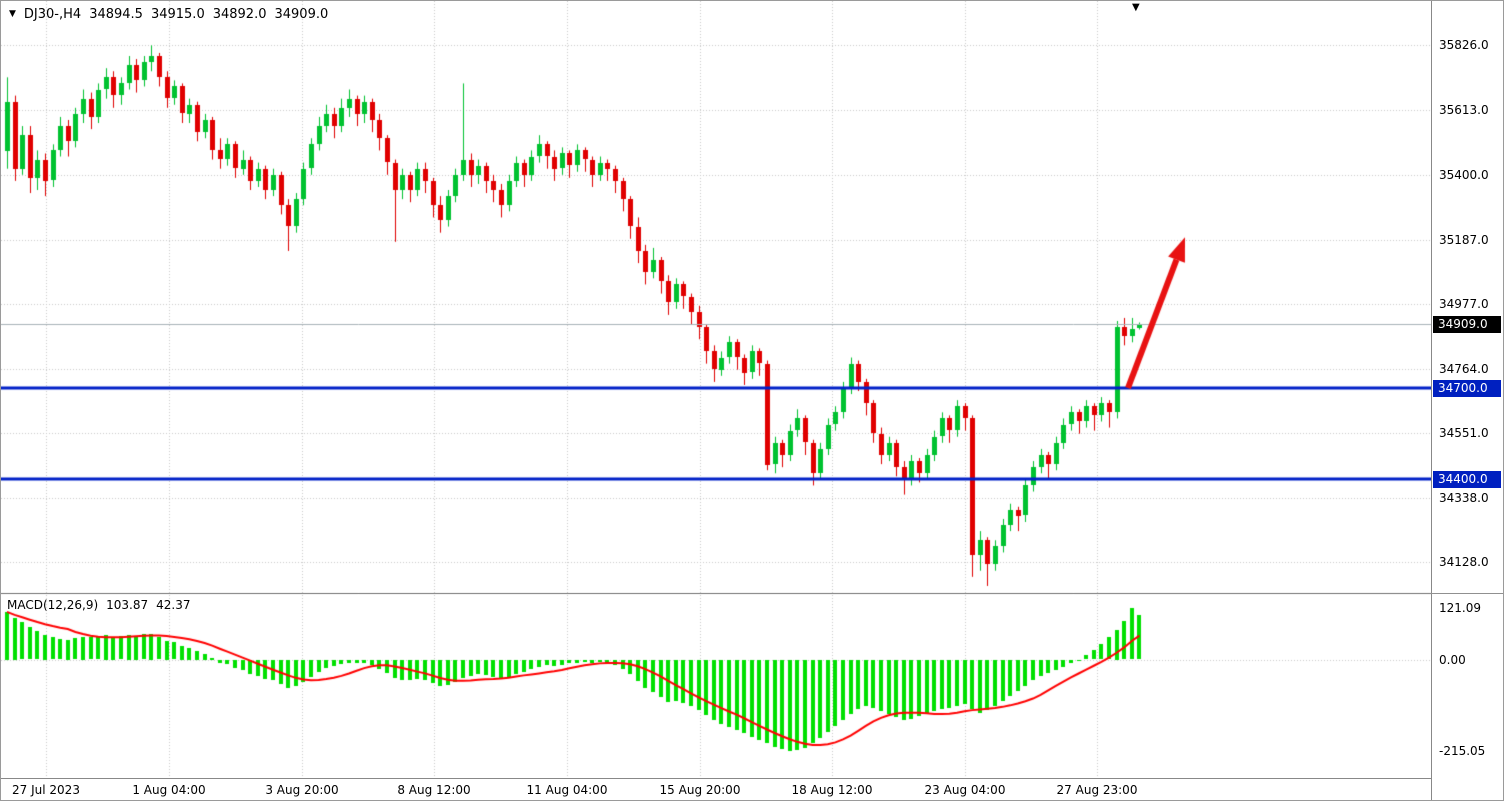 The height and width of the screenshot is (801, 1504). What do you see at coordinates (1467, 480) in the screenshot?
I see `support-line-badge: 34400.0` at bounding box center [1467, 480].